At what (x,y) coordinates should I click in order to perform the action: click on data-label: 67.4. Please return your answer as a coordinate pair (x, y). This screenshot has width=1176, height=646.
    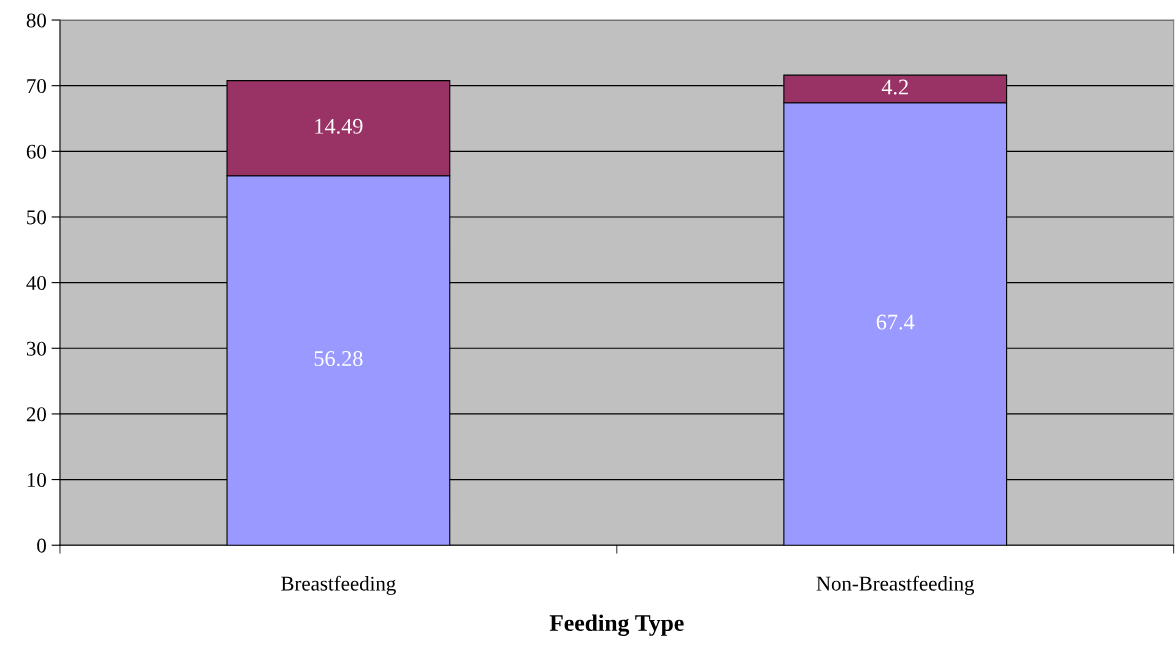
    Looking at the image, I should click on (895, 322).